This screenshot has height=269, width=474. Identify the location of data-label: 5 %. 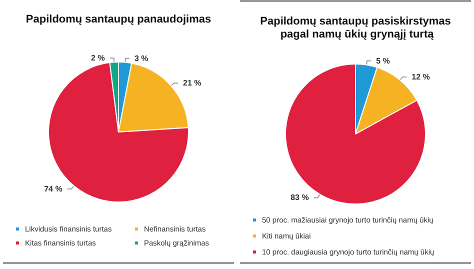
(383, 61).